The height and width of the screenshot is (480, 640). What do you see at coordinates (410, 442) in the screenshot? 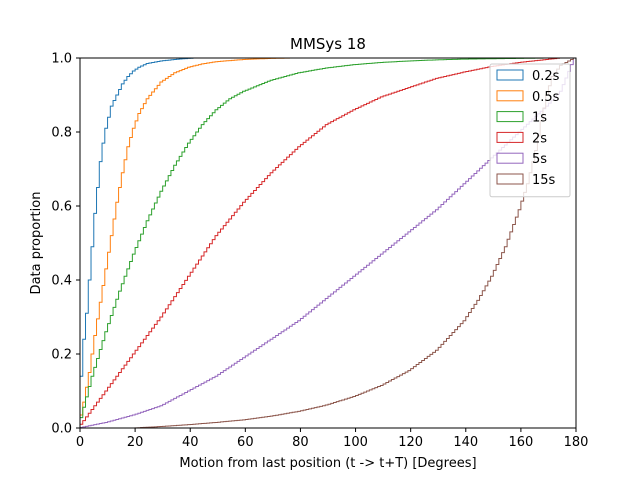
I see `x-tick-label: 120` at bounding box center [410, 442].